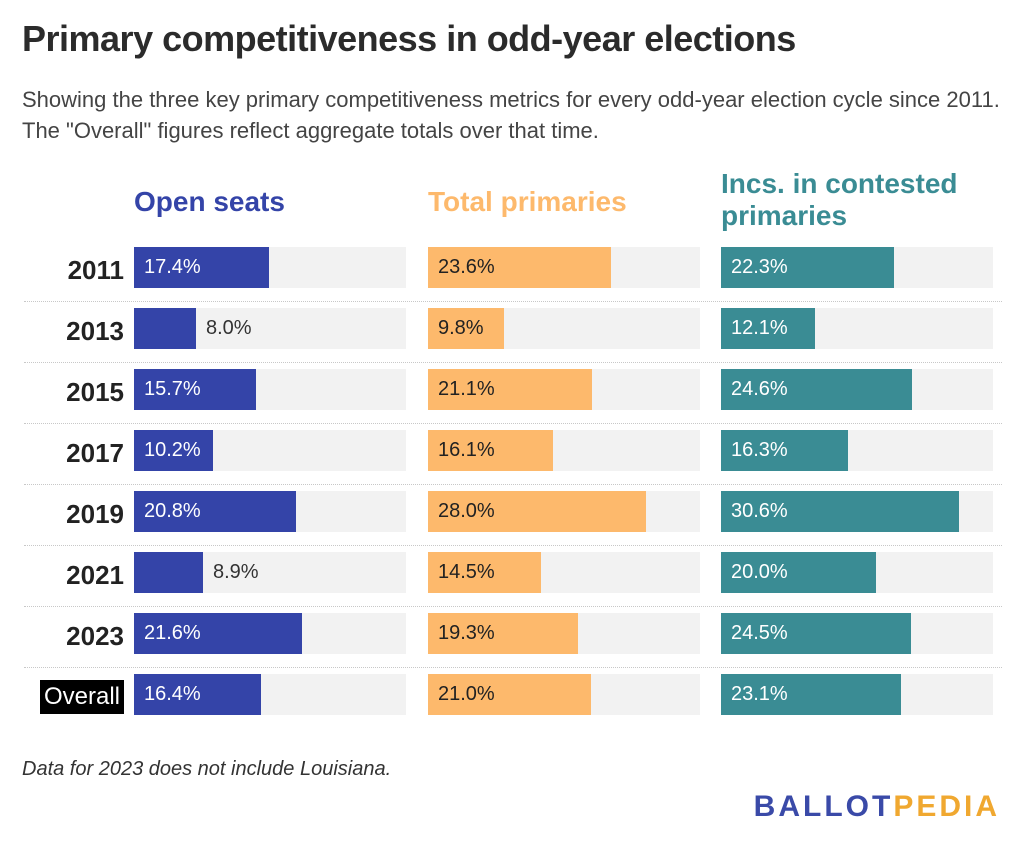  I want to click on bar-track: 21.1%, so click(564, 389).